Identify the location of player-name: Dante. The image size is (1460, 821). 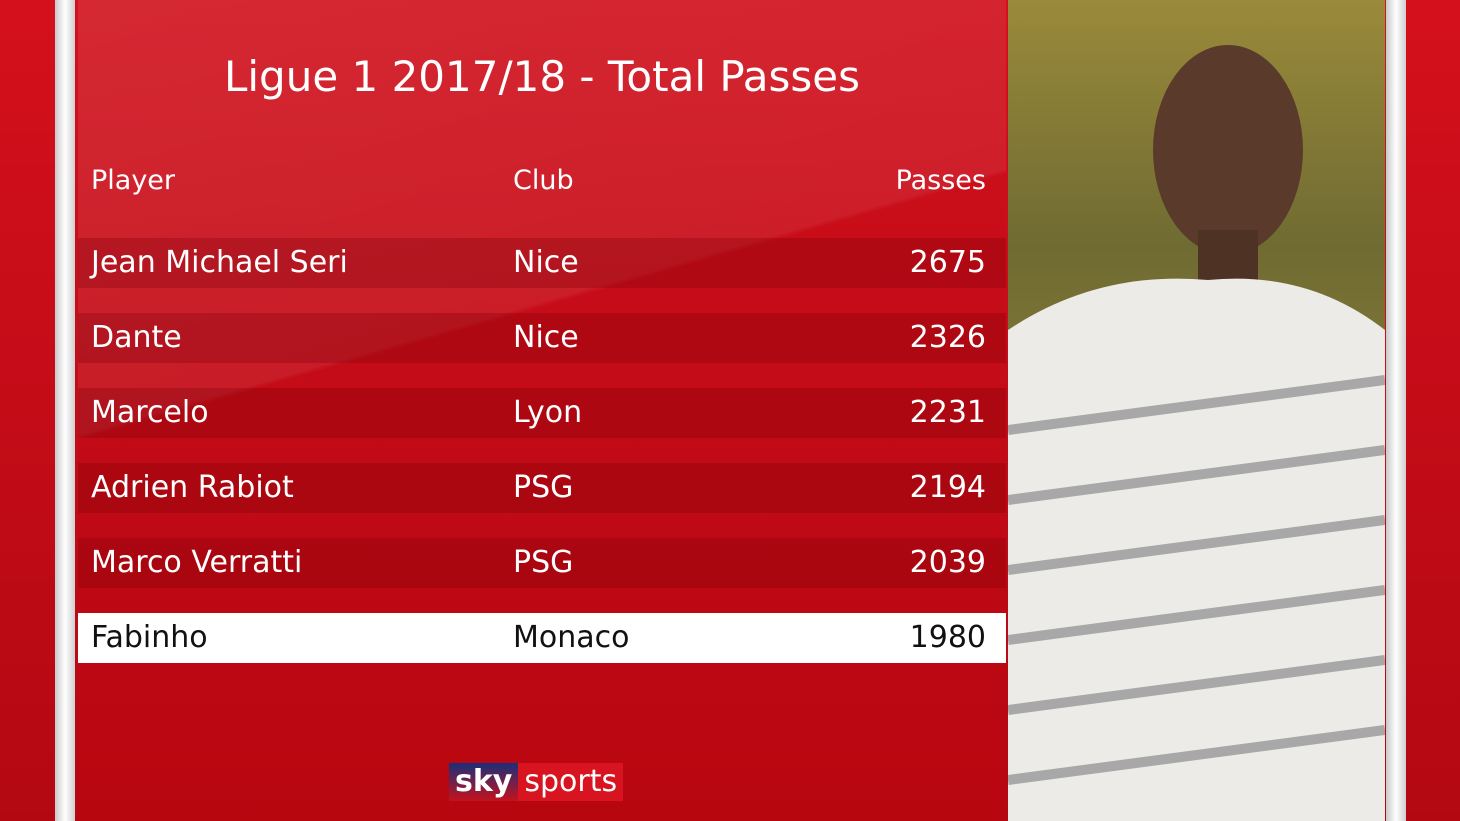
(136, 337).